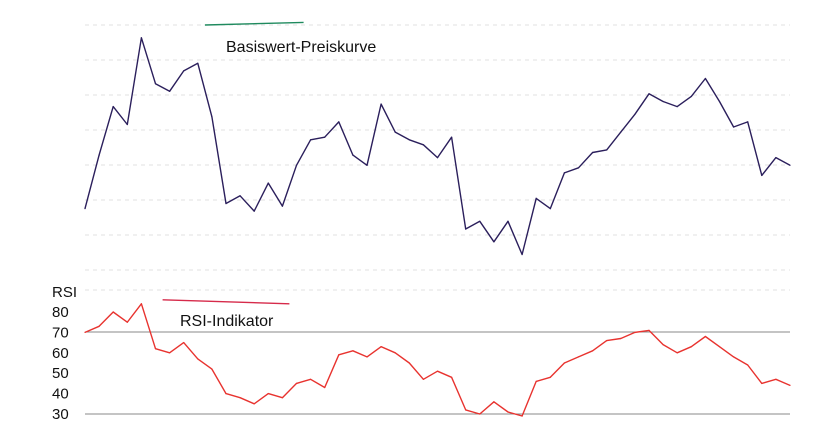 The width and height of the screenshot is (840, 445). Describe the element at coordinates (60, 394) in the screenshot. I see `rsi-tick-label: 40` at that location.